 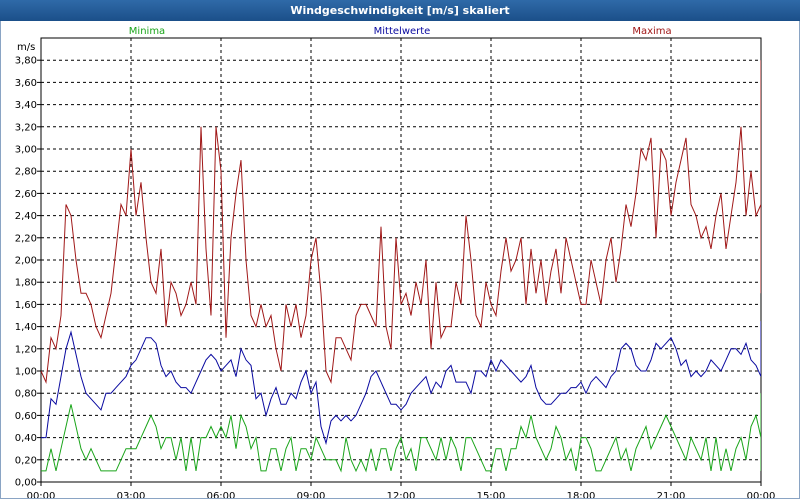 What do you see at coordinates (147, 31) in the screenshot?
I see `legend-entry: Minima` at bounding box center [147, 31].